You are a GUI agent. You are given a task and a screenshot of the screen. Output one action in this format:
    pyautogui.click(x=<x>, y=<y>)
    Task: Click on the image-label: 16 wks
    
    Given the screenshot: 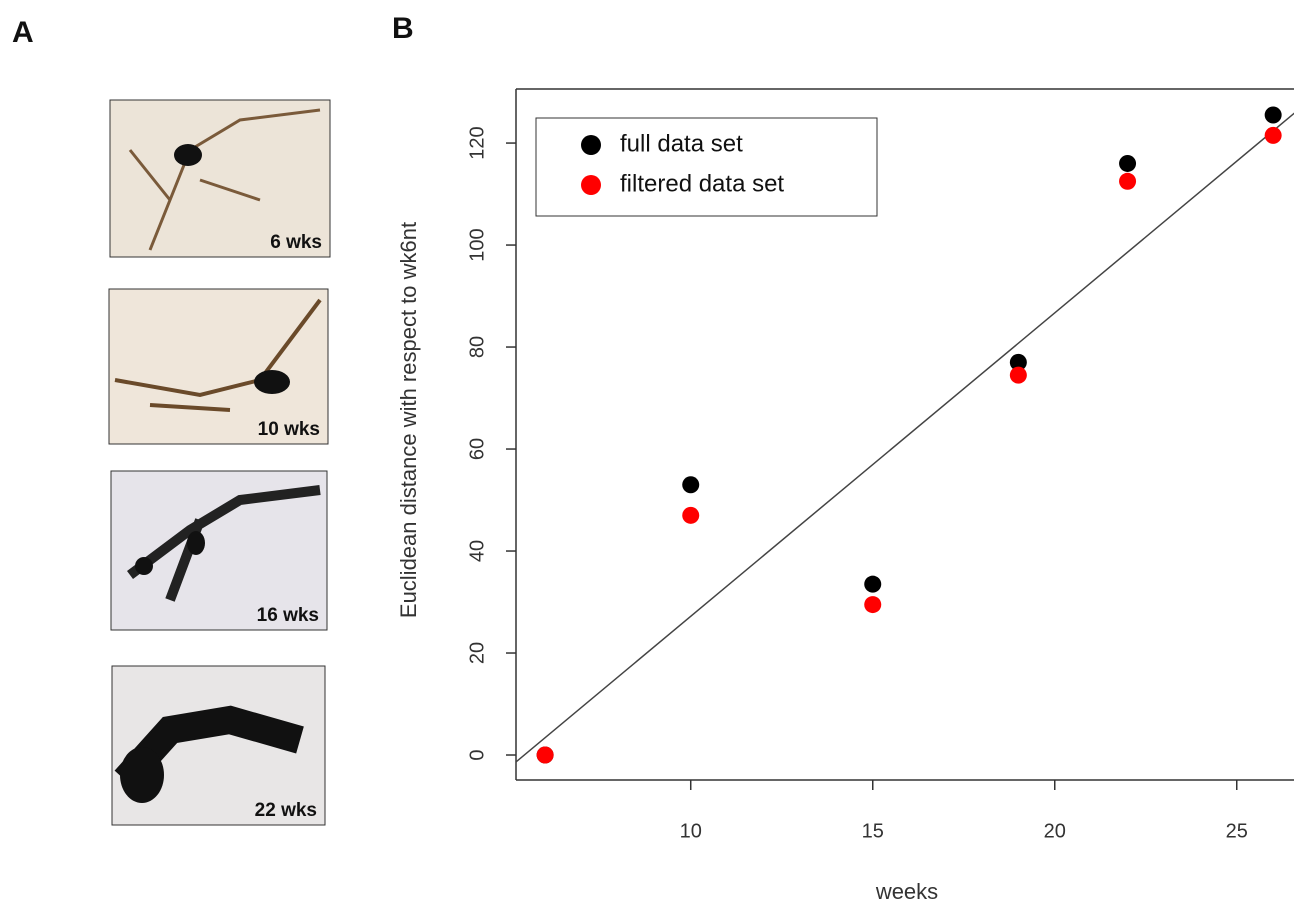 What is the action you would take?
    pyautogui.click(x=288, y=615)
    